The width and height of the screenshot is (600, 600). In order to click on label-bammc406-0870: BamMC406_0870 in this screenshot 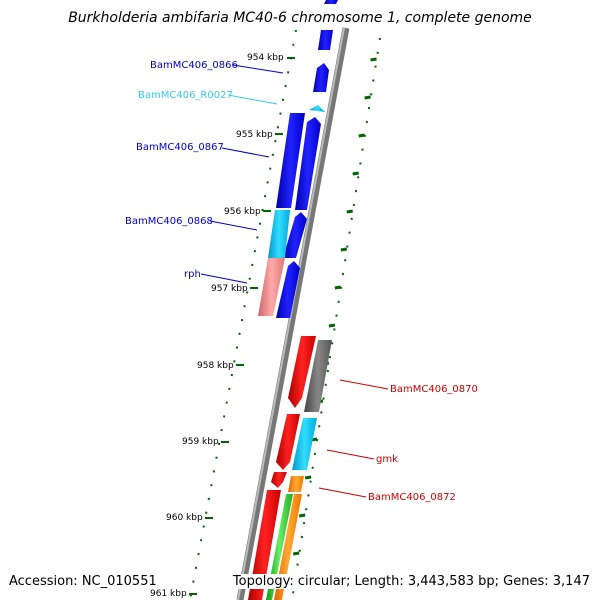, I will do `click(434, 389)`.